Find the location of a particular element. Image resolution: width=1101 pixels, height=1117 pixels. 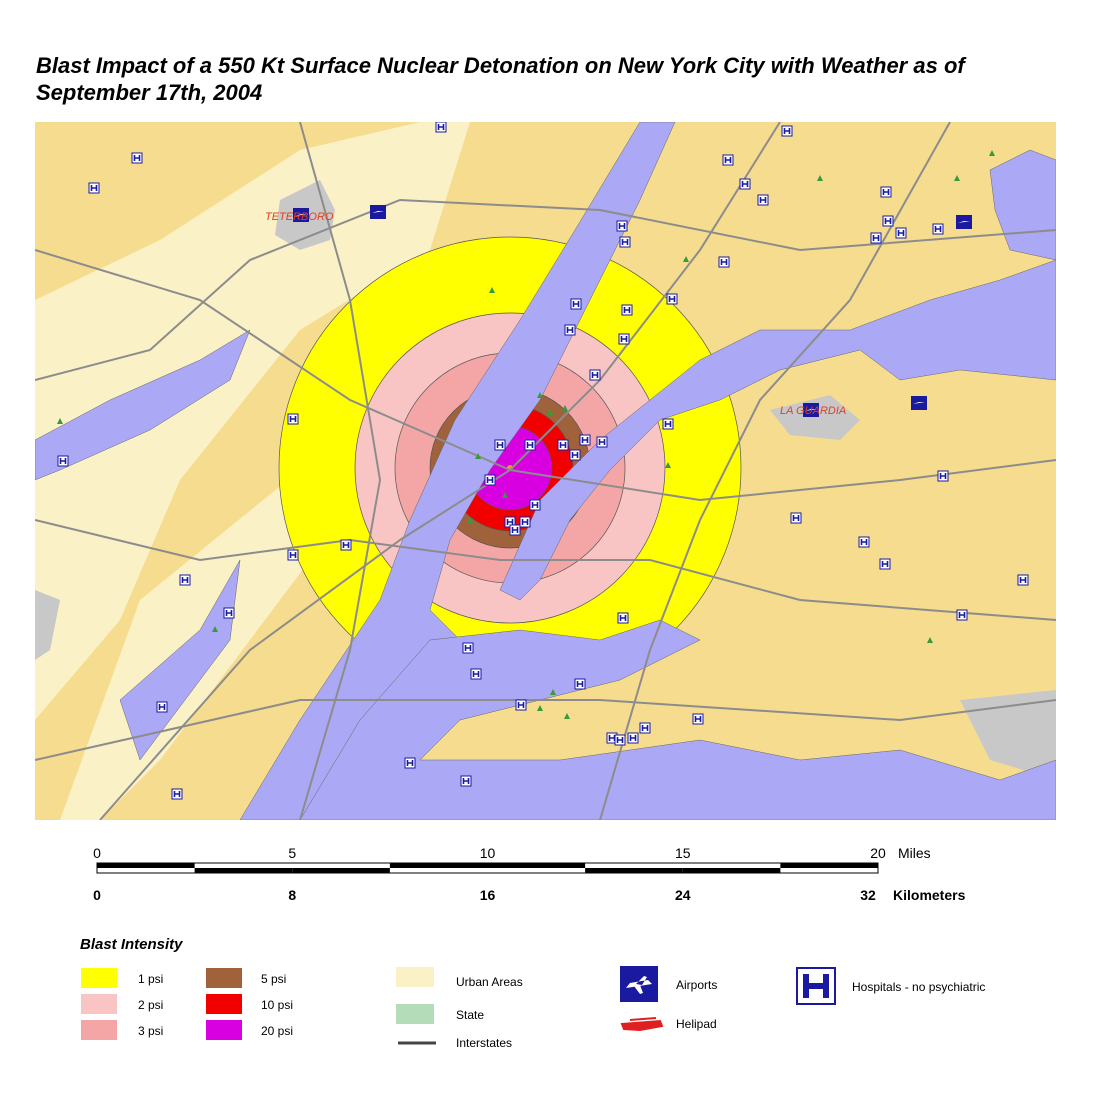

title-line: September 17th, 2004 is located at coordinates (149, 92).